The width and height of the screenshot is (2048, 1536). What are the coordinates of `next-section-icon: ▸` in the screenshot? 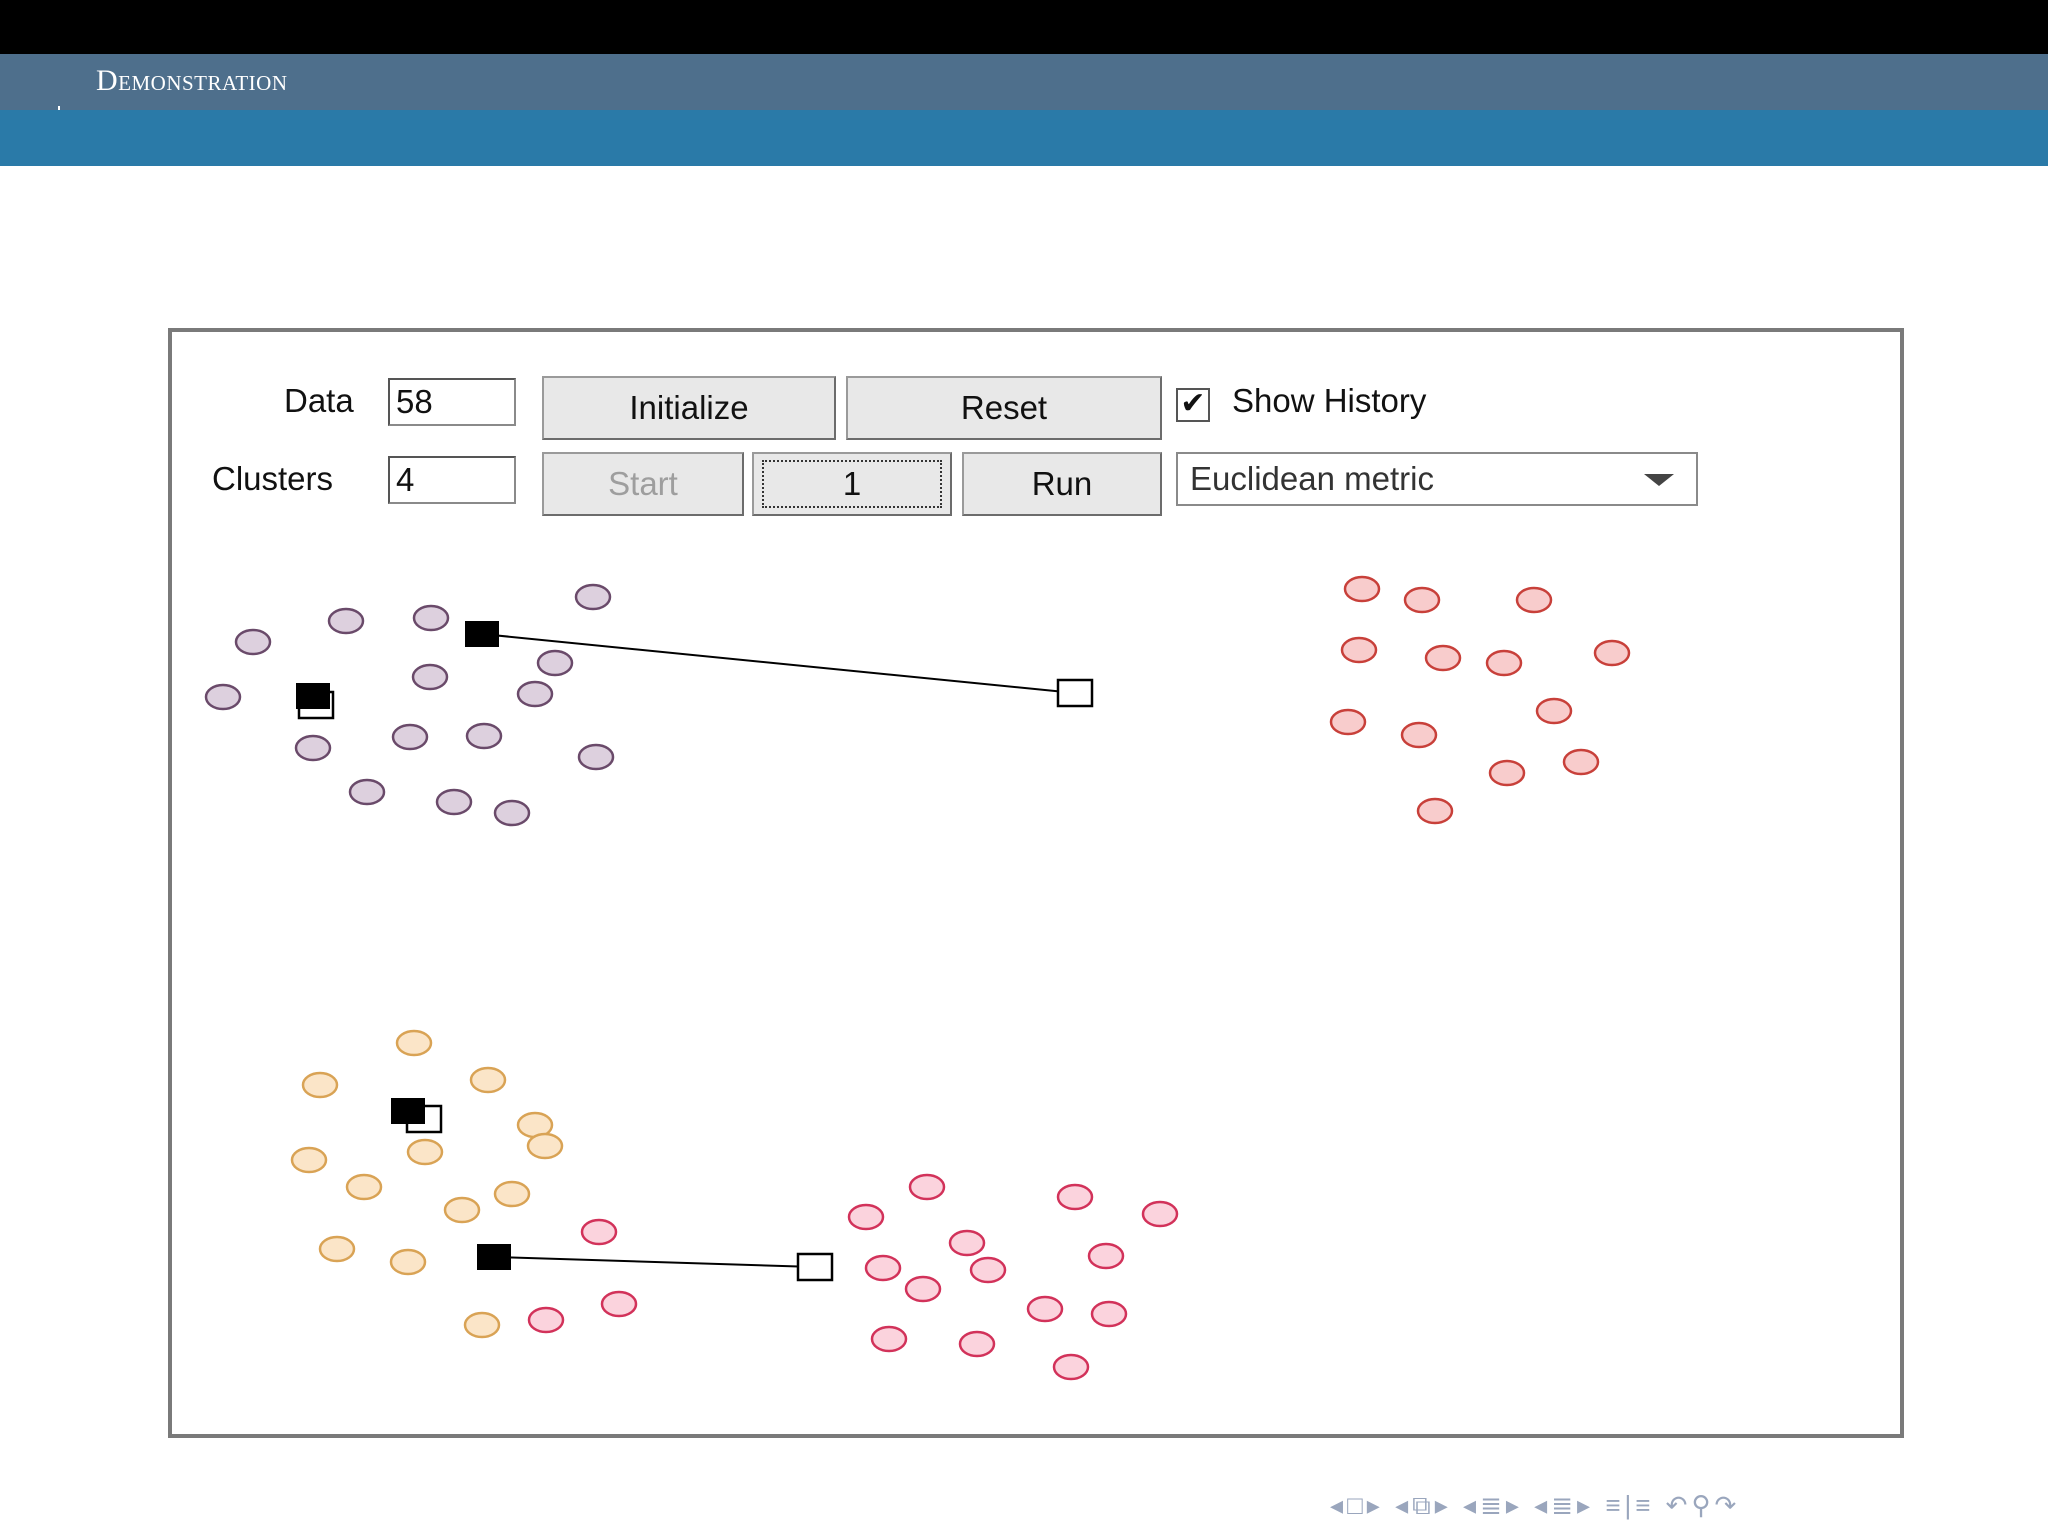 It's located at (1514, 1505).